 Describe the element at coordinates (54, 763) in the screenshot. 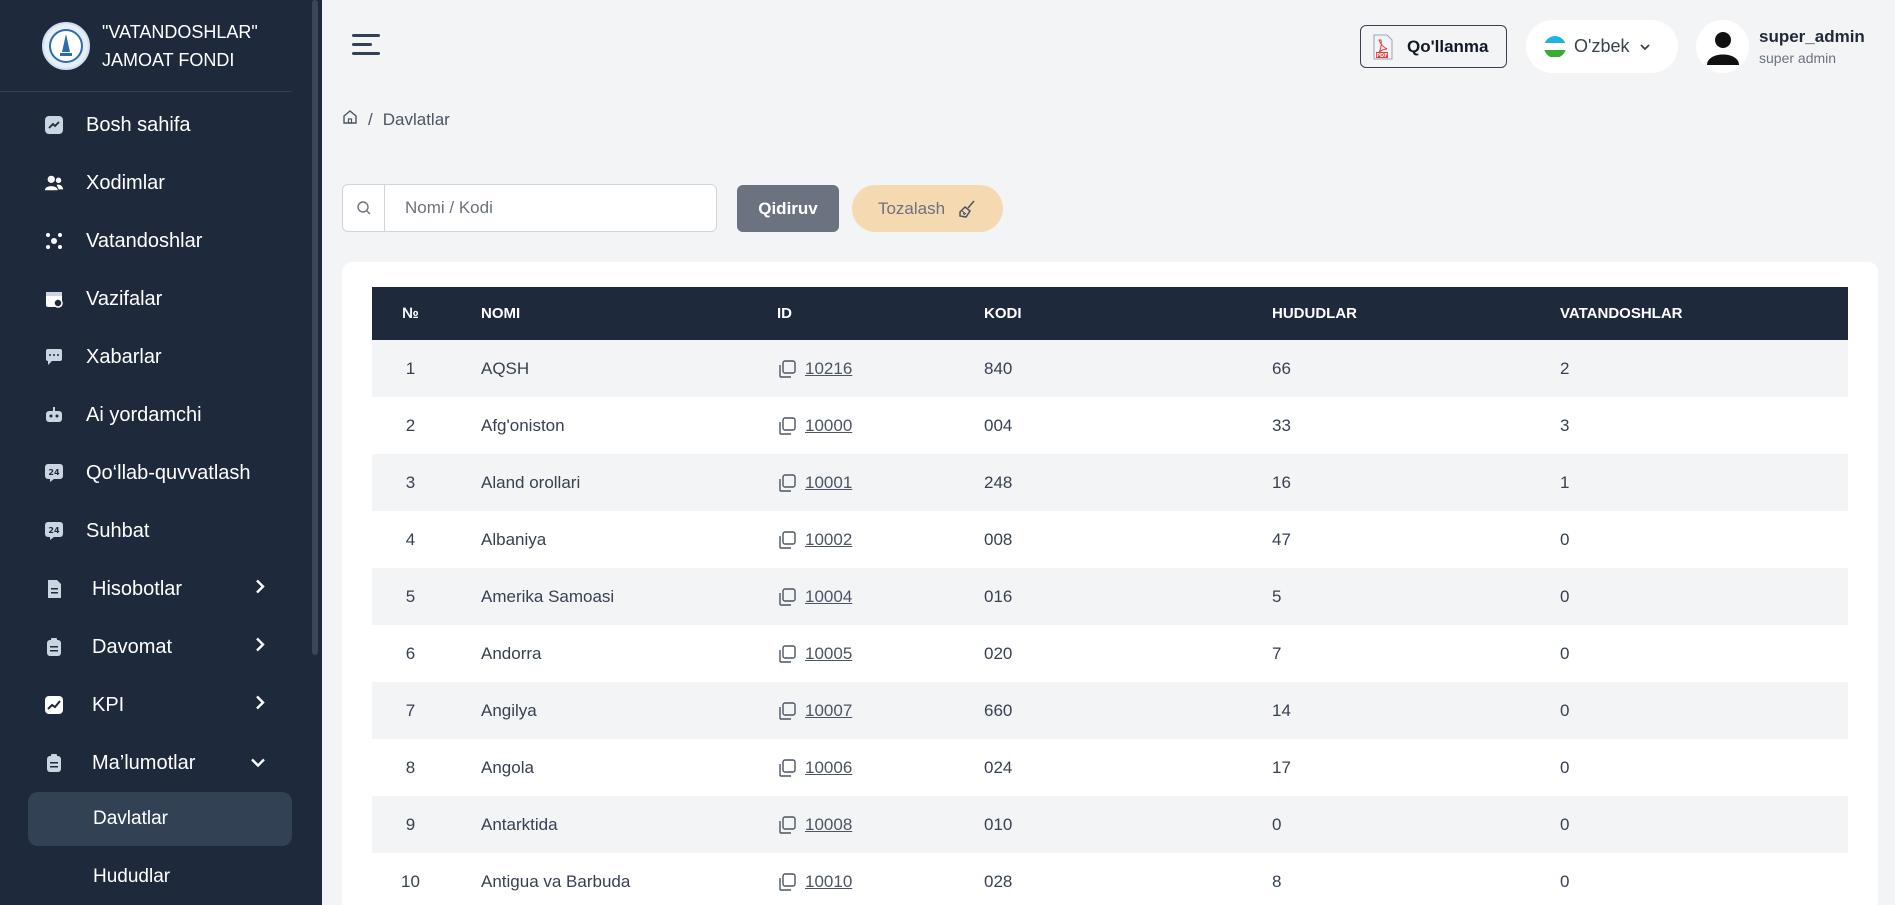

I see `database-icon` at that location.